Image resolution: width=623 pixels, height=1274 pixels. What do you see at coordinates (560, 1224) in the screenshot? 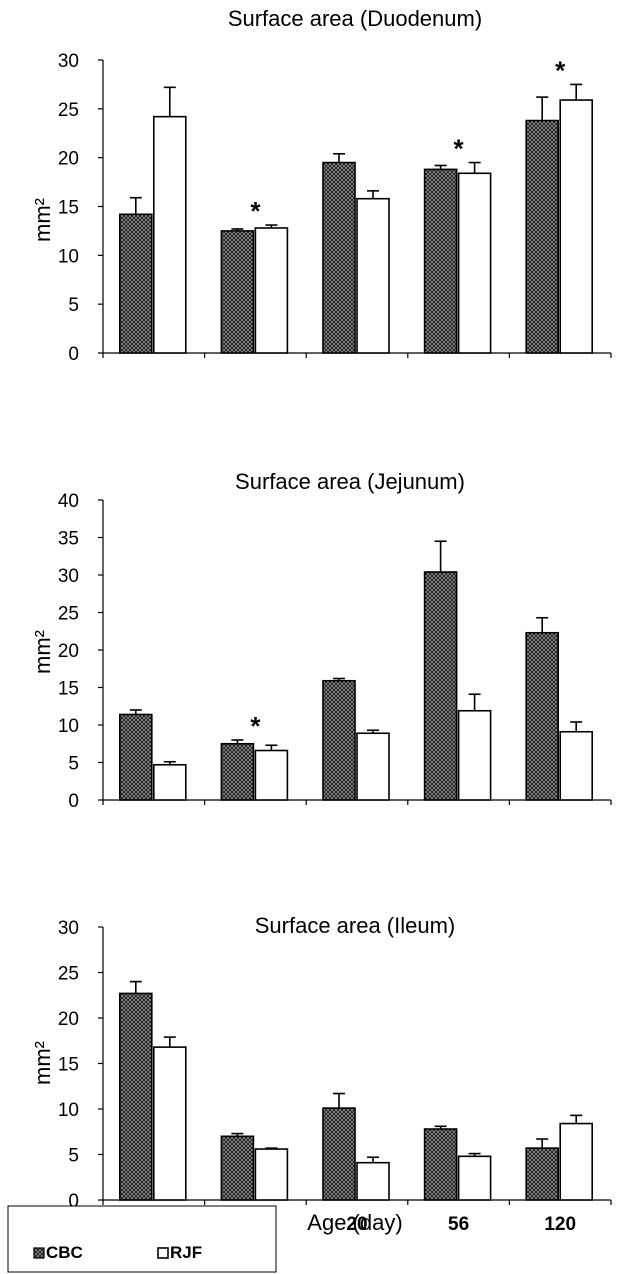
I see `ileum-x-tick-label: 120` at bounding box center [560, 1224].